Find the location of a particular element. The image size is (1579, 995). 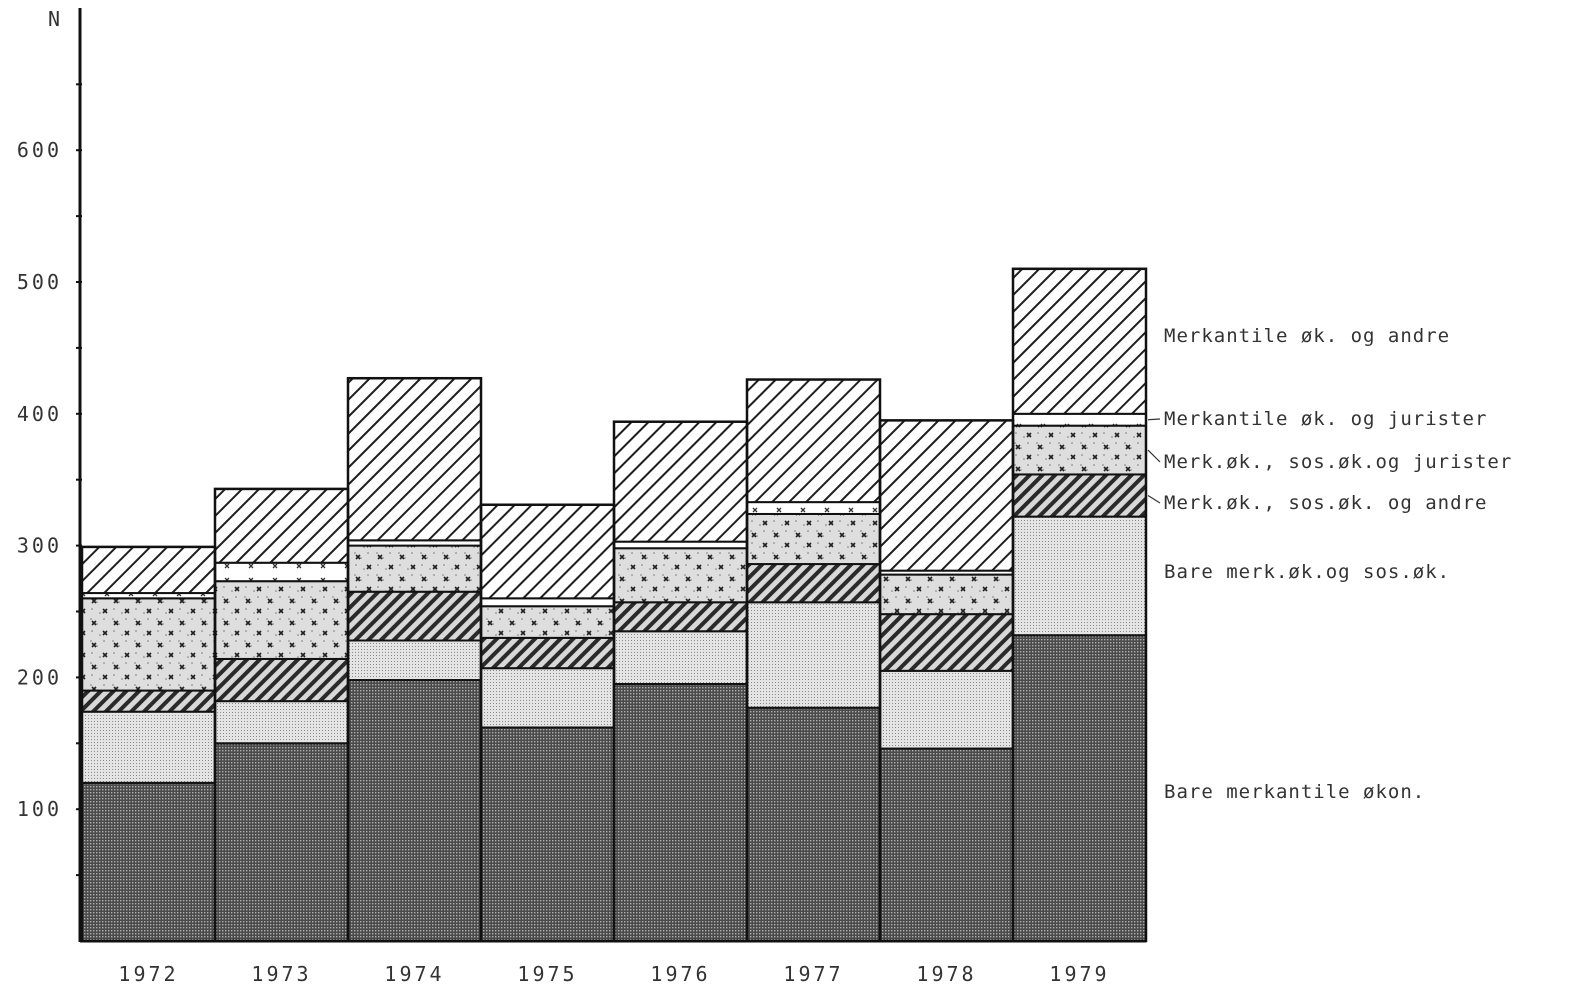

x-tick-labels: 1972 1973 1974 1975 1976 1977 1978 1979 is located at coordinates (613, 974).